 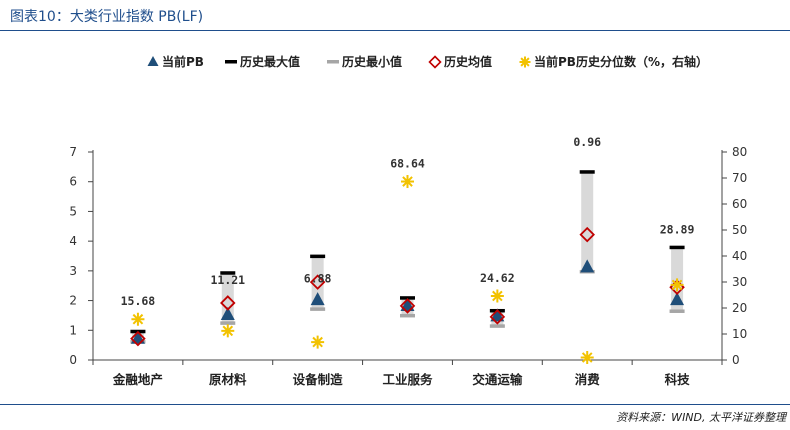 What do you see at coordinates (739, 282) in the screenshot?
I see `y-right-tick-label: 30` at bounding box center [739, 282].